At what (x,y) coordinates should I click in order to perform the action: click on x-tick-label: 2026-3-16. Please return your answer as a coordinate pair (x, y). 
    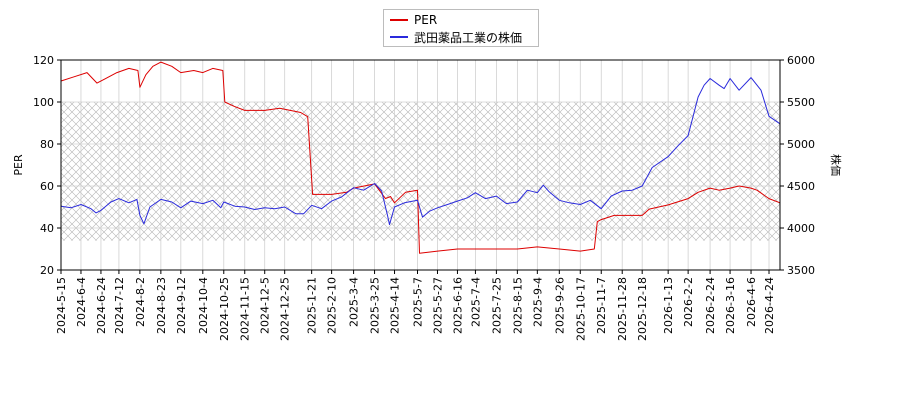
    Looking at the image, I should click on (730, 305).